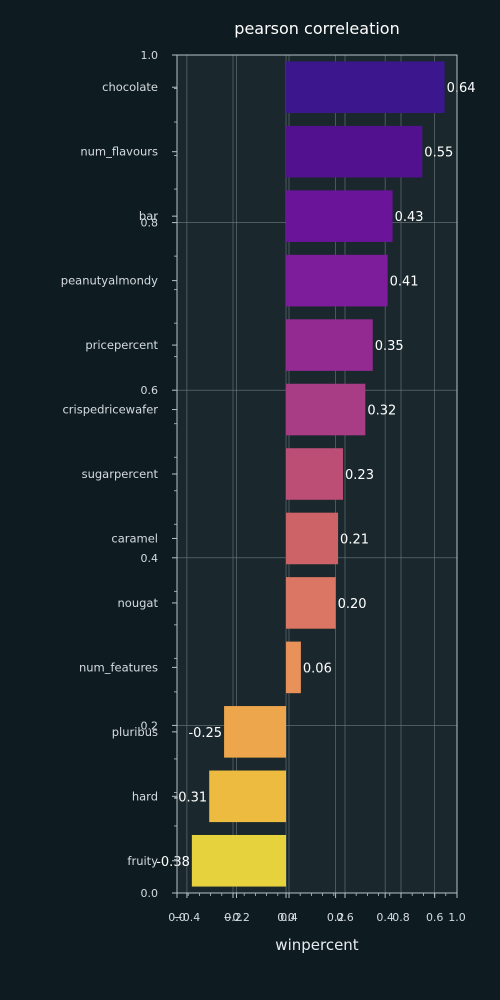 This screenshot has height=1000, width=500. I want to click on bar-value-label: 0.06, so click(317, 668).